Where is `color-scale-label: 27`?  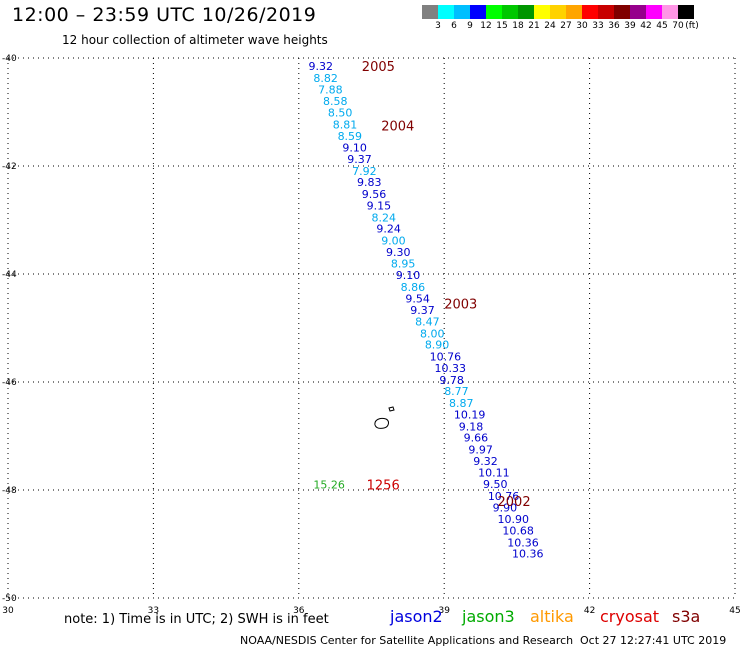 color-scale-label: 27 is located at coordinates (566, 26).